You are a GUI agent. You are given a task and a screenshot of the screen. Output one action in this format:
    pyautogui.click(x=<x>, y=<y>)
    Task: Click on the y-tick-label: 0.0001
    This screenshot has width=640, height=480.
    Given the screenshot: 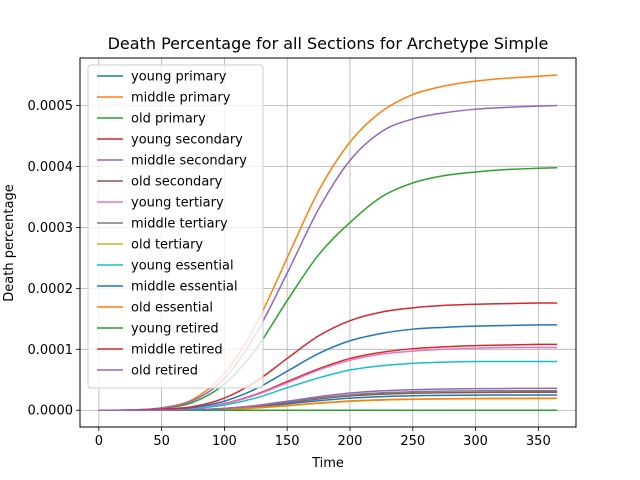 What is the action you would take?
    pyautogui.click(x=51, y=350)
    